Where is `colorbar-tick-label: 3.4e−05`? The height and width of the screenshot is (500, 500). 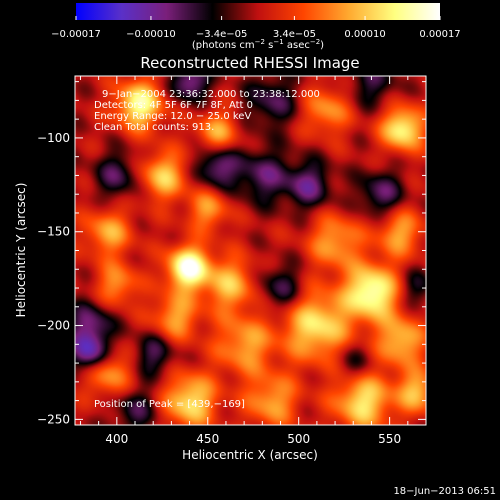
colorbar-tick-label: 3.4e−05 is located at coordinates (294, 34).